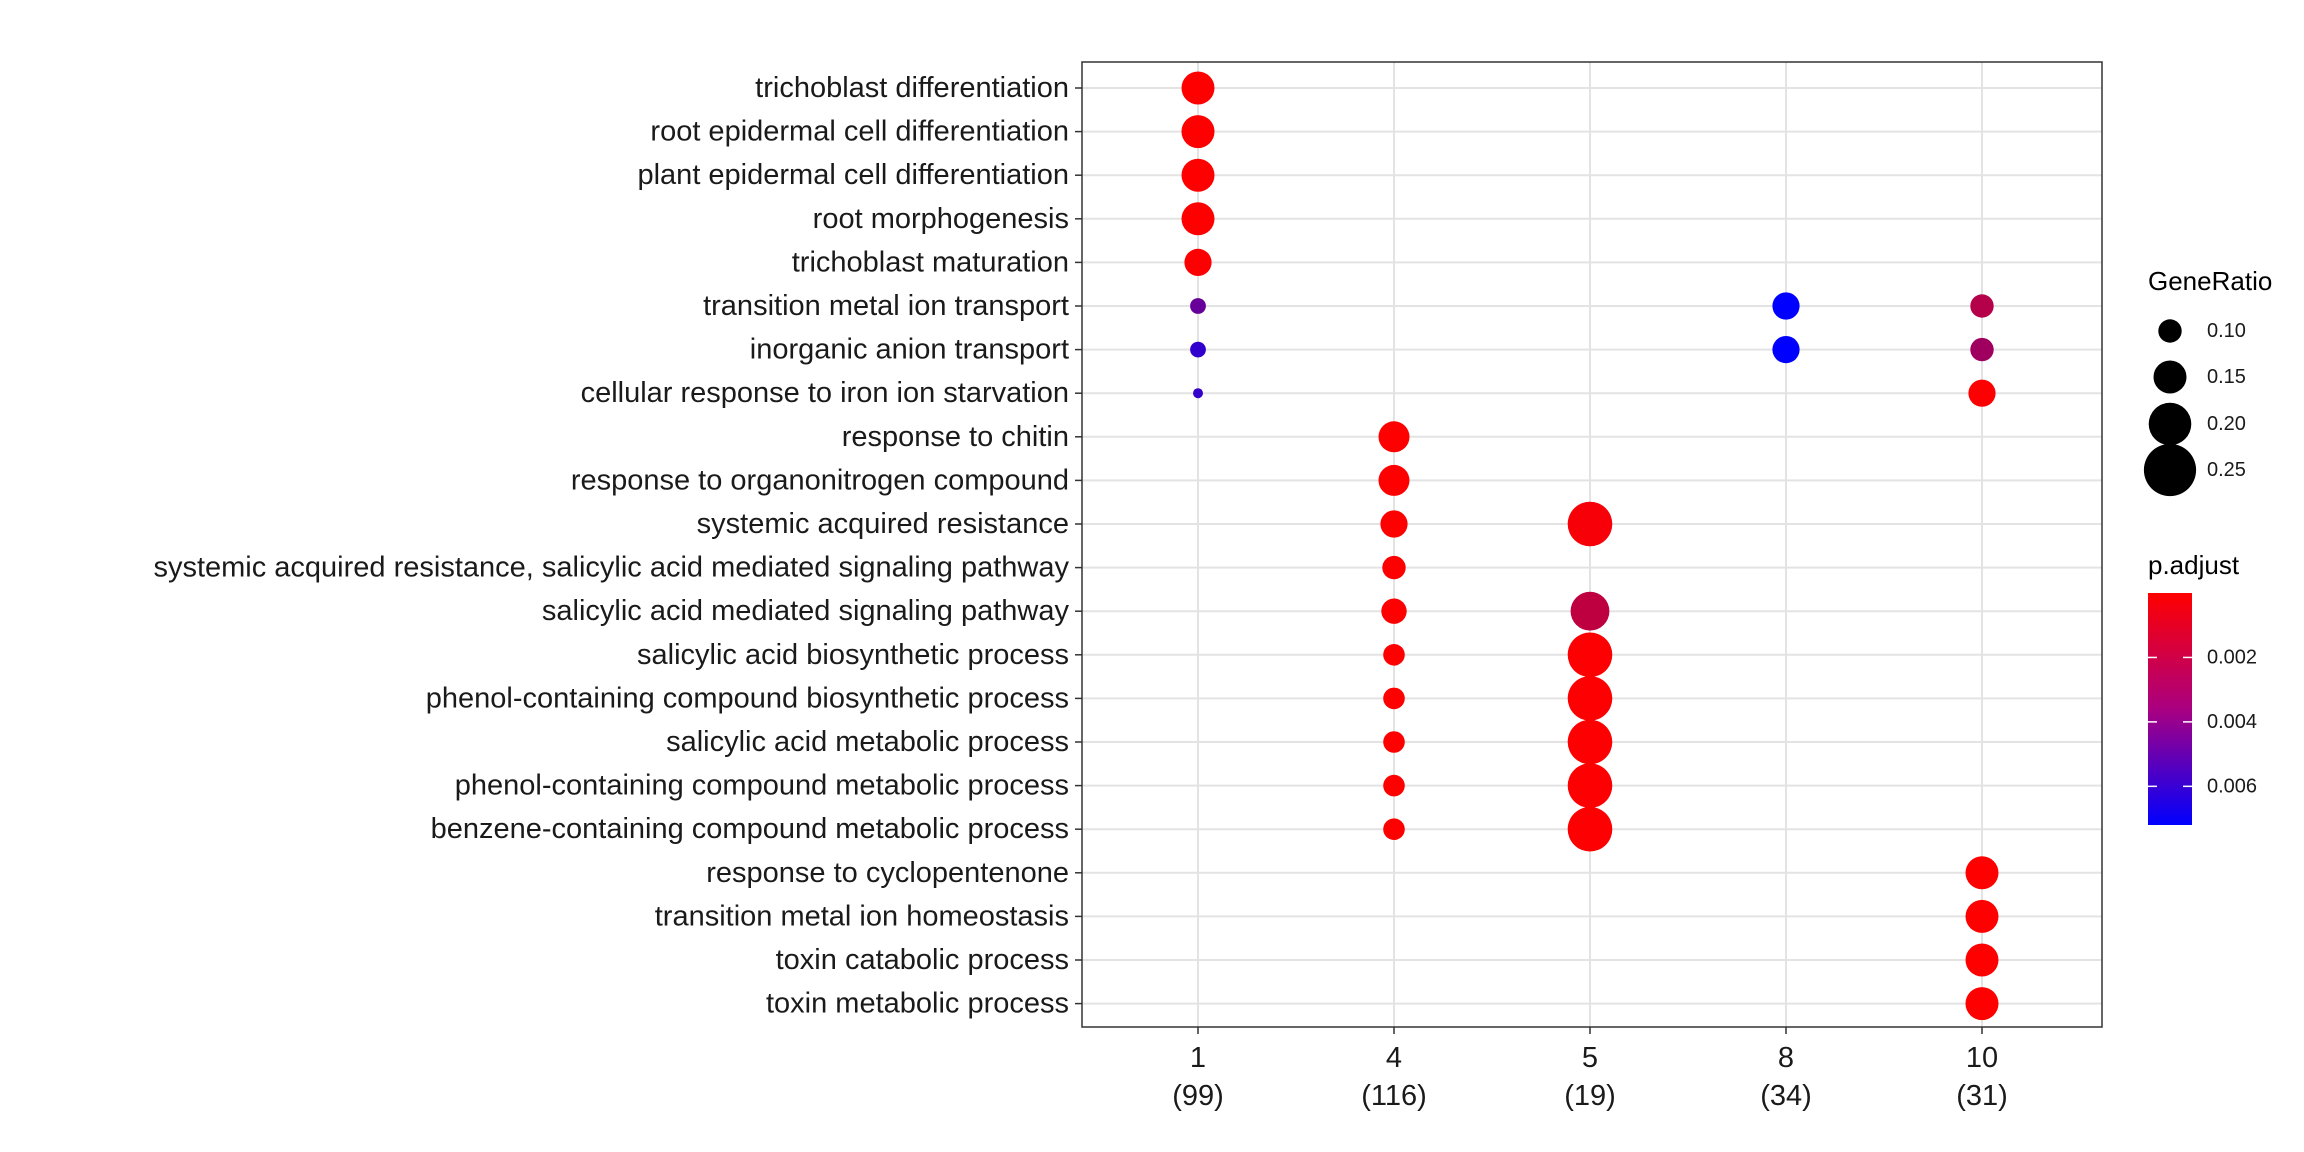  Describe the element at coordinates (917, 1004) in the screenshot. I see `y-tick-label: toxin metabolic process` at that location.